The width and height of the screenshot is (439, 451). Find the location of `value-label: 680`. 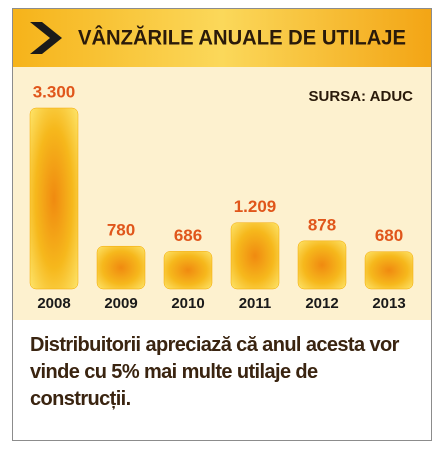

value-label: 680 is located at coordinates (389, 235).